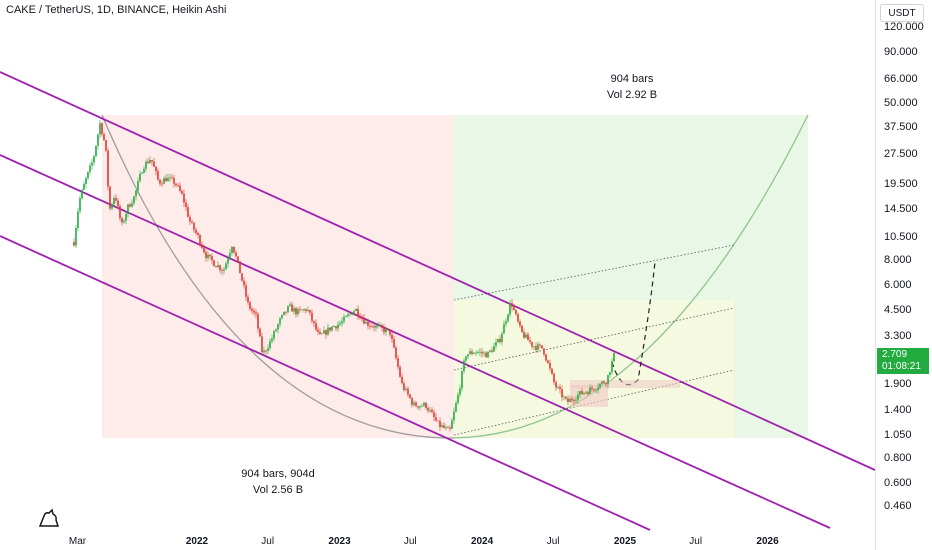  I want to click on currency-button: USDT, so click(902, 13).